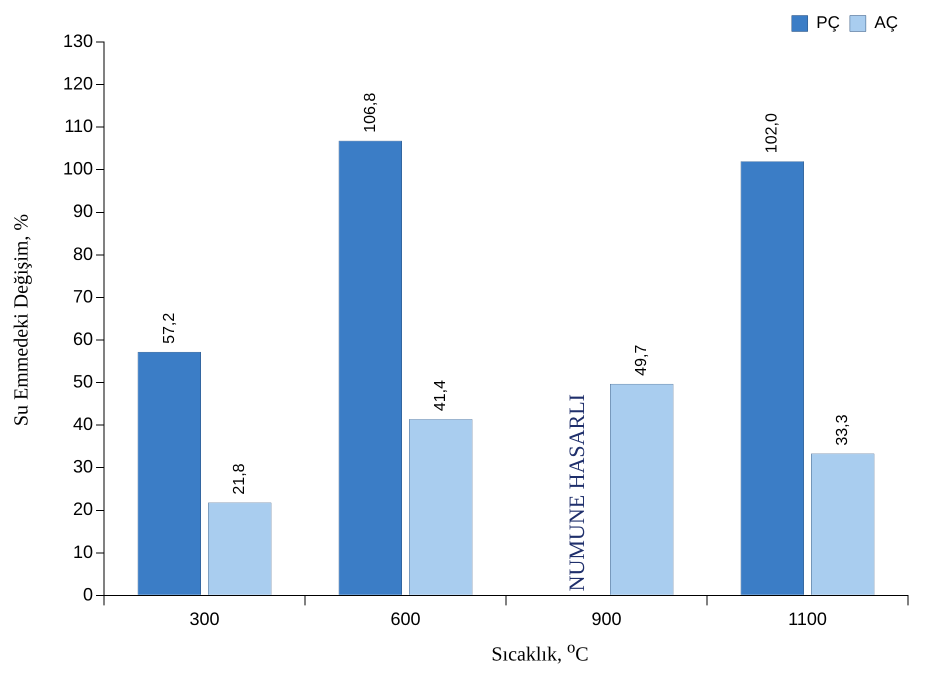 The height and width of the screenshot is (680, 928). I want to click on y-tick-label: 60, so click(83, 338).